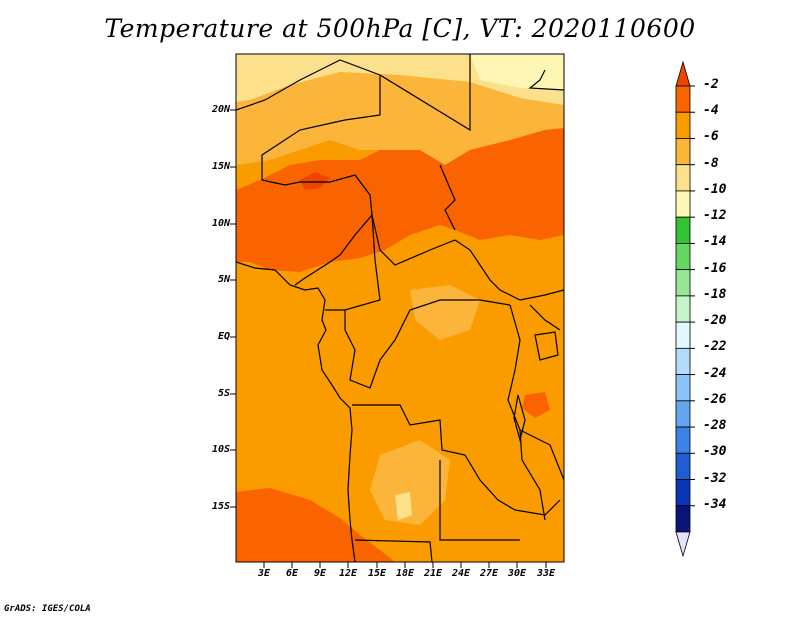  I want to click on lon-label: 12E, so click(348, 573).